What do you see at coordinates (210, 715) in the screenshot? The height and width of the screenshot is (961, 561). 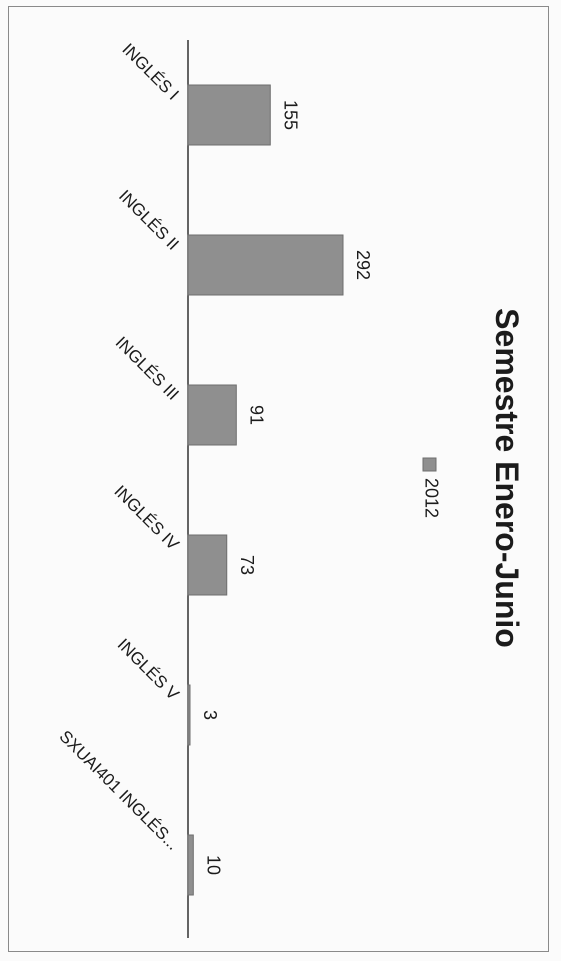 I see `data-label-4: 3` at bounding box center [210, 715].